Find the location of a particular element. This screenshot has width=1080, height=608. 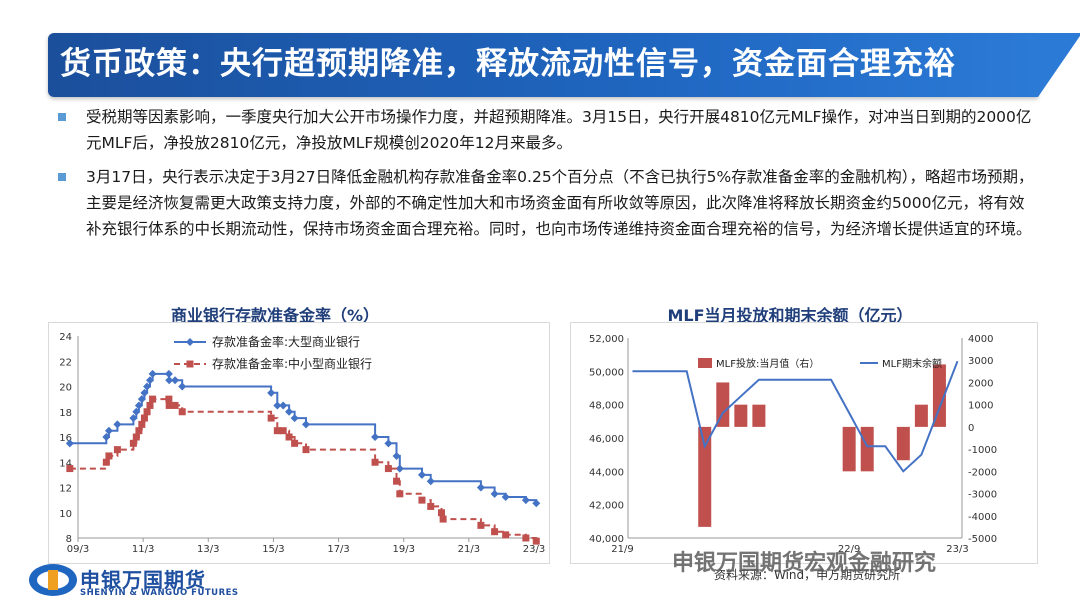

y-tick-label: 10 is located at coordinates (65, 514).